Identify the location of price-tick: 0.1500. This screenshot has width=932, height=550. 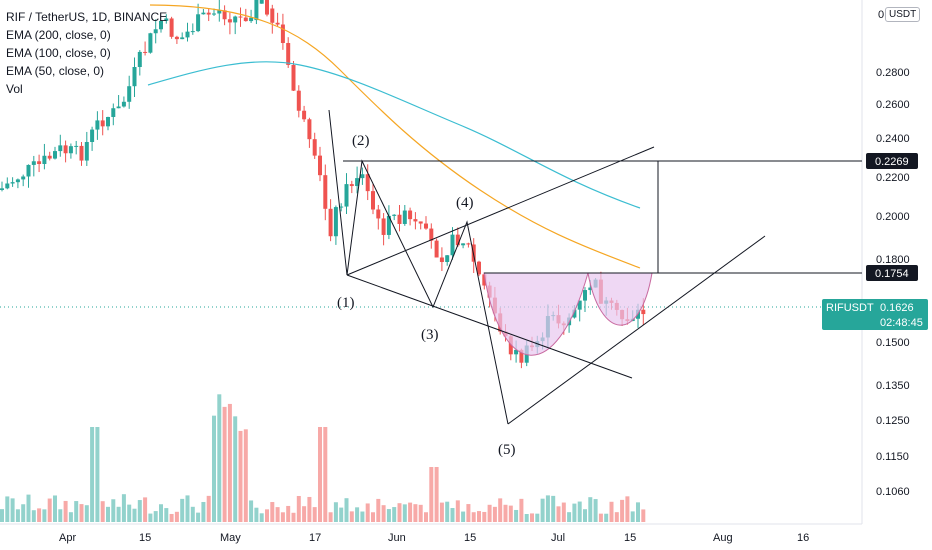
(893, 343).